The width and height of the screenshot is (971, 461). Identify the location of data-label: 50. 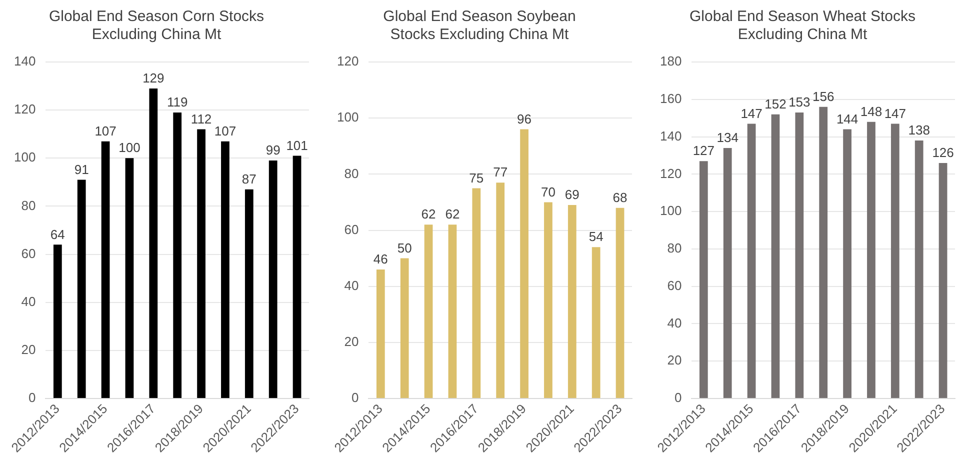
(404, 248).